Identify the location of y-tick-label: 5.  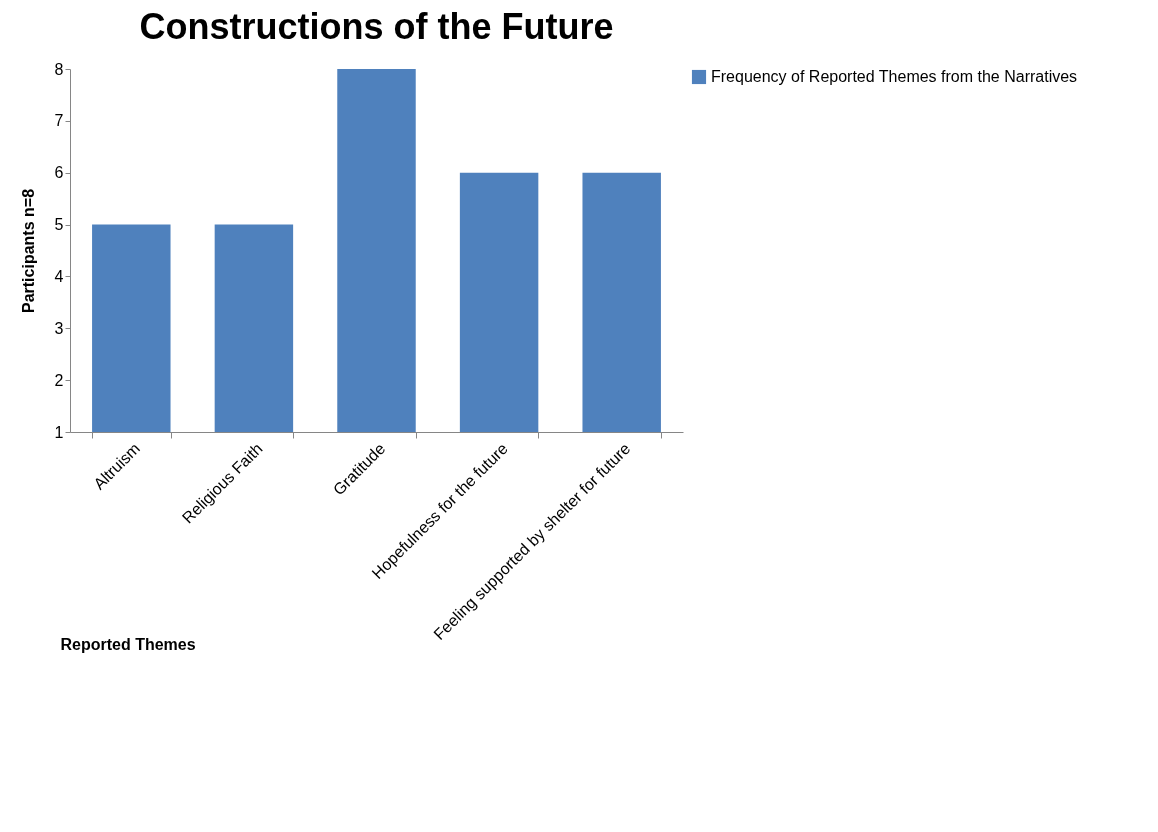
(59, 225).